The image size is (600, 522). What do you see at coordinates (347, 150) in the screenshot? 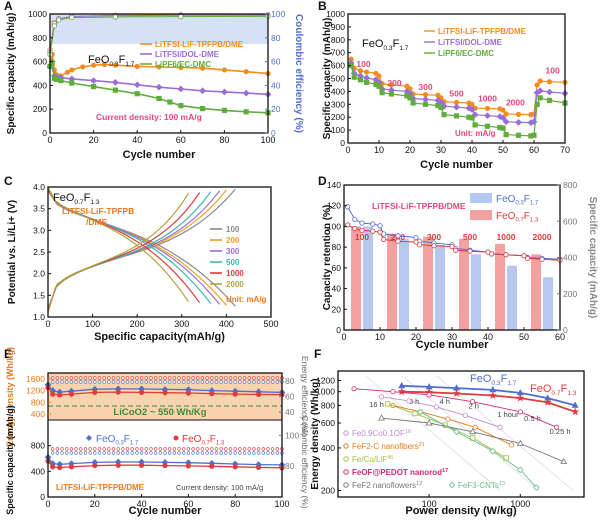
I see `x-tick-label: 0` at bounding box center [347, 150].